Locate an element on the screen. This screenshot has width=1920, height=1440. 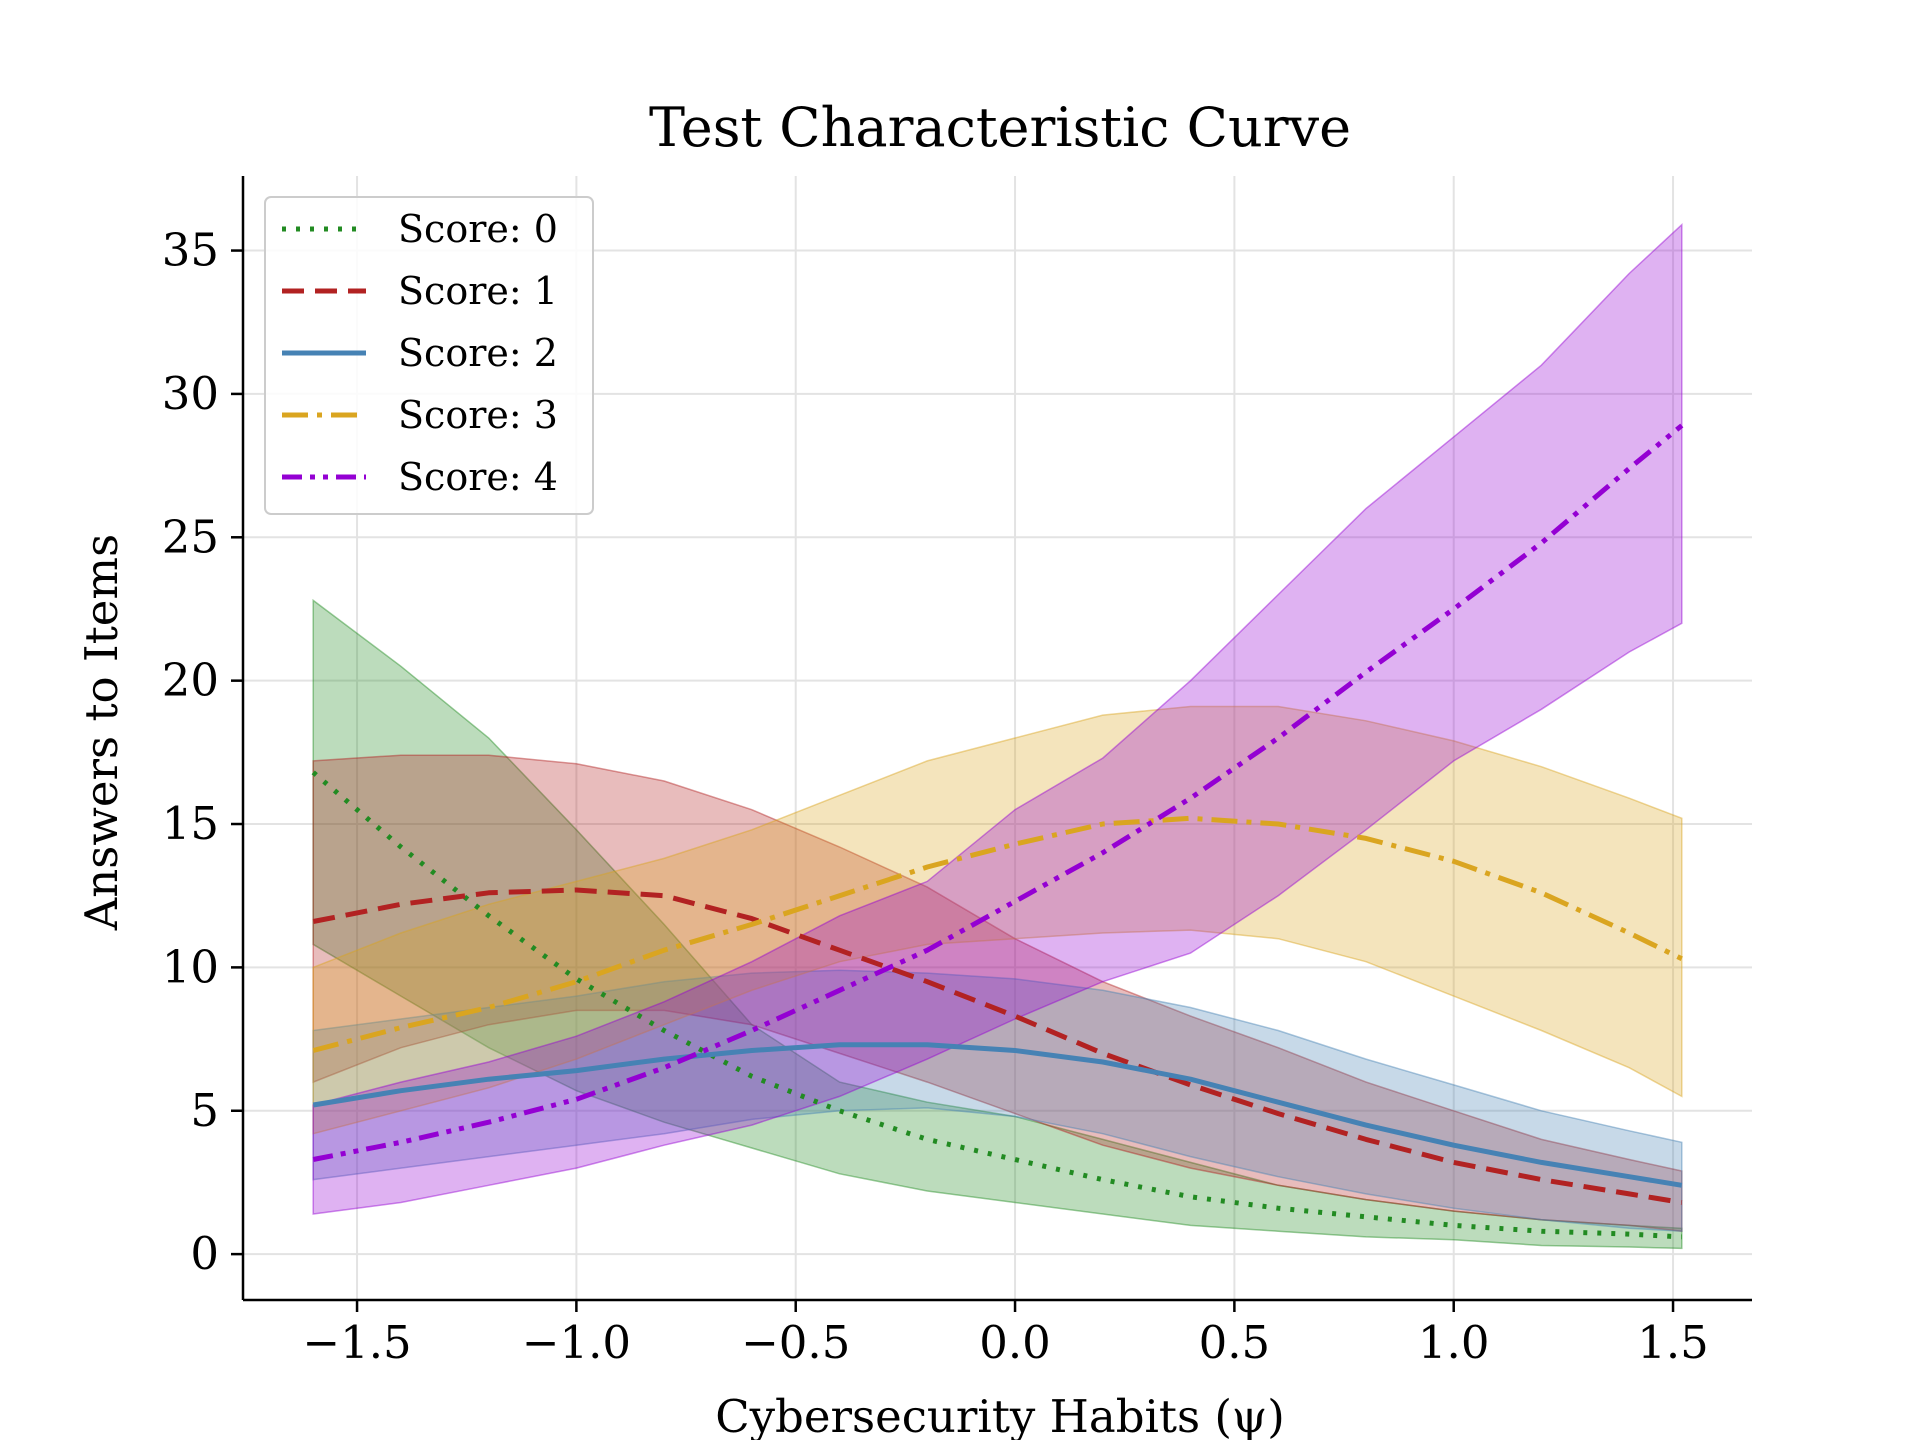
x-axis-label: Cybersecurity Habits (ψ) is located at coordinates (1000, 1415).